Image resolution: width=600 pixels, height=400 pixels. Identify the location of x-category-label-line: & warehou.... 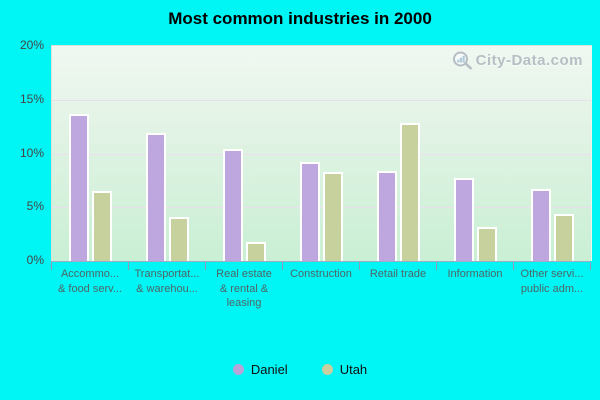
(167, 288).